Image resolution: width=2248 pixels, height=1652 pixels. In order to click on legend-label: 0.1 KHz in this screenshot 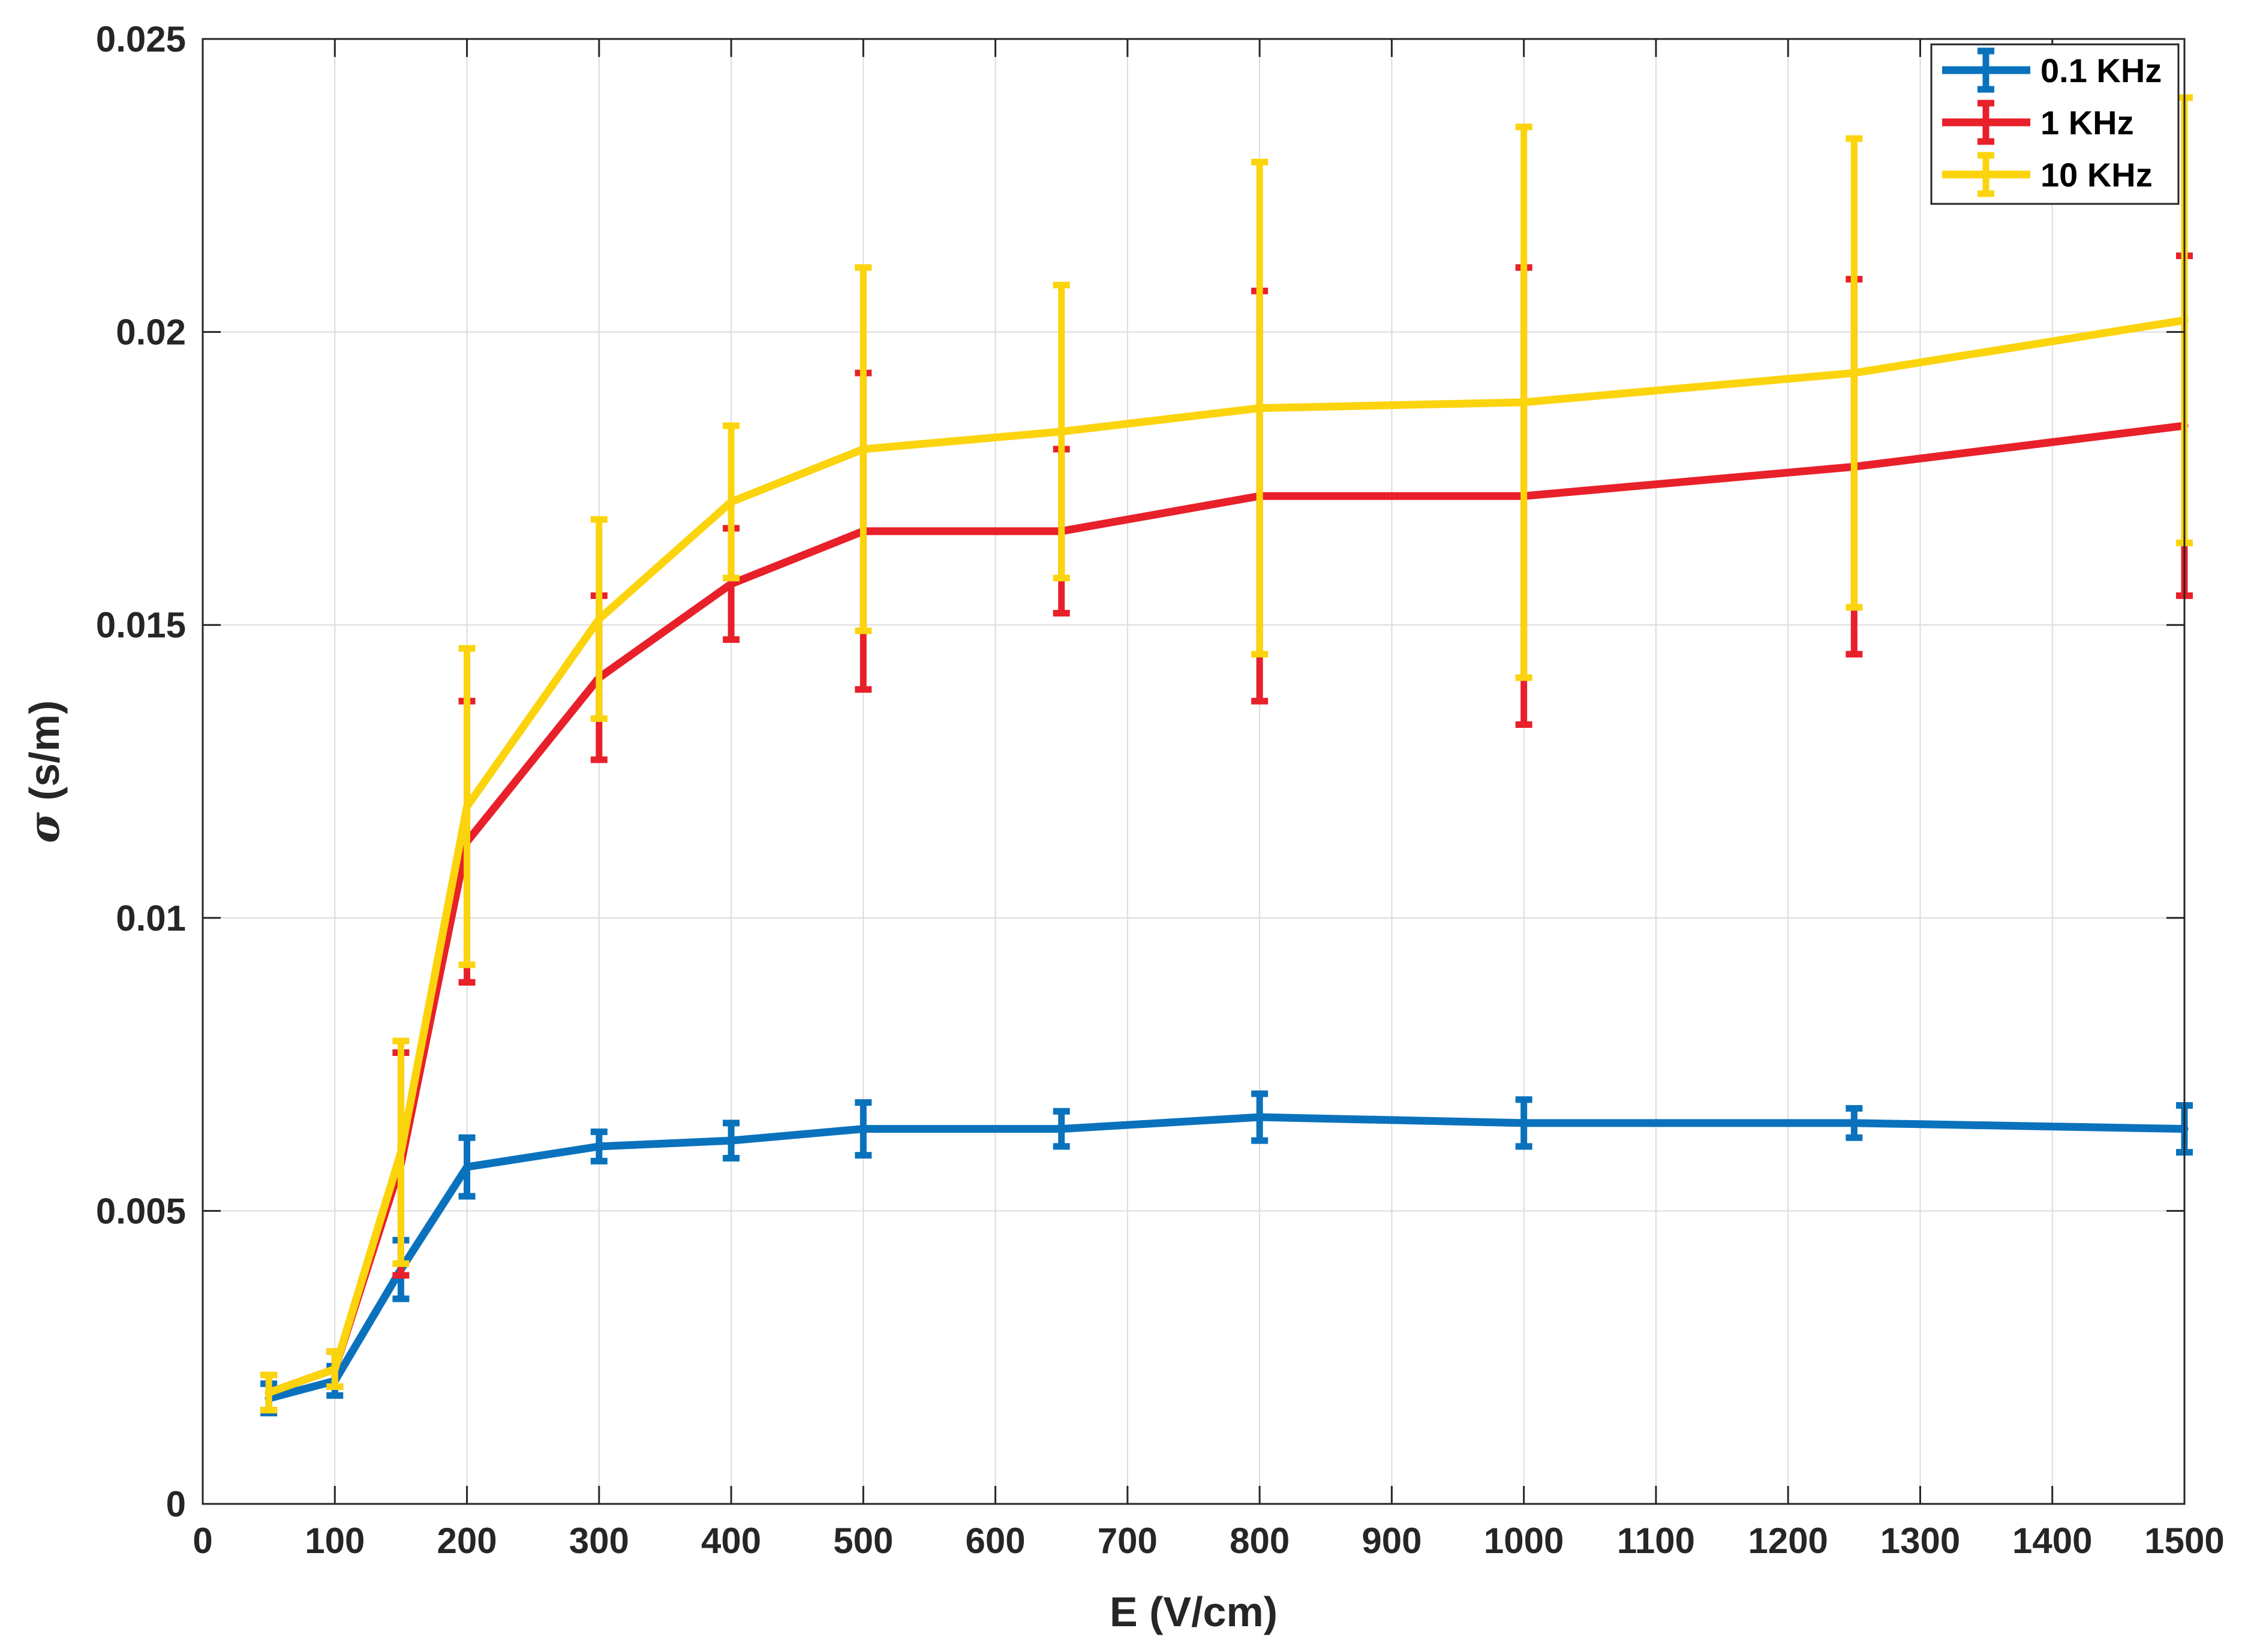, I will do `click(2101, 70)`.